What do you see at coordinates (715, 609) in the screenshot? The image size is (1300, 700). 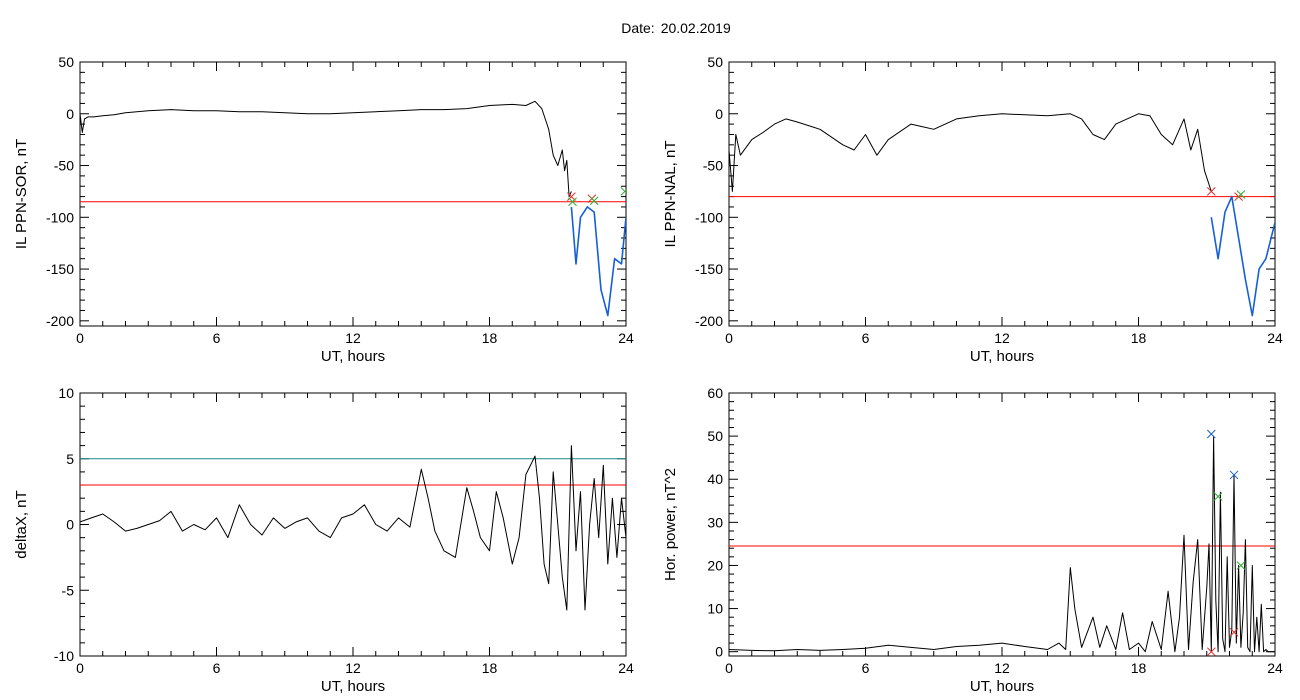 I see `hor-power-ytick-label: 10` at bounding box center [715, 609].